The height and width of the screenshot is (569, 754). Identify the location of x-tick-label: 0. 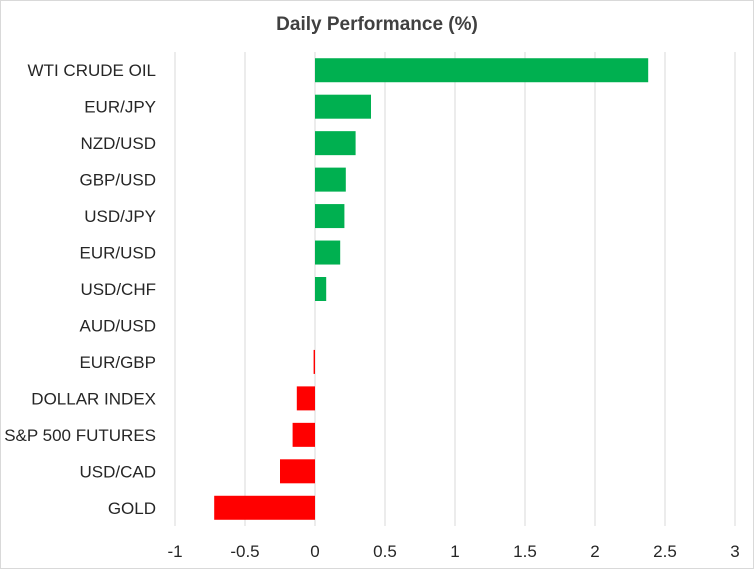
(314, 551).